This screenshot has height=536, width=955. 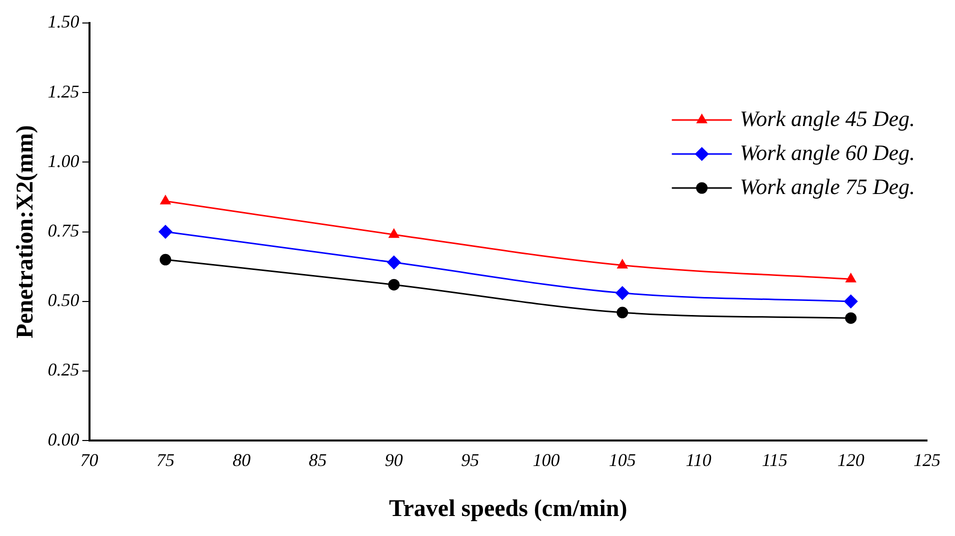 What do you see at coordinates (850, 460) in the screenshot?
I see `x-tick-label: 120` at bounding box center [850, 460].